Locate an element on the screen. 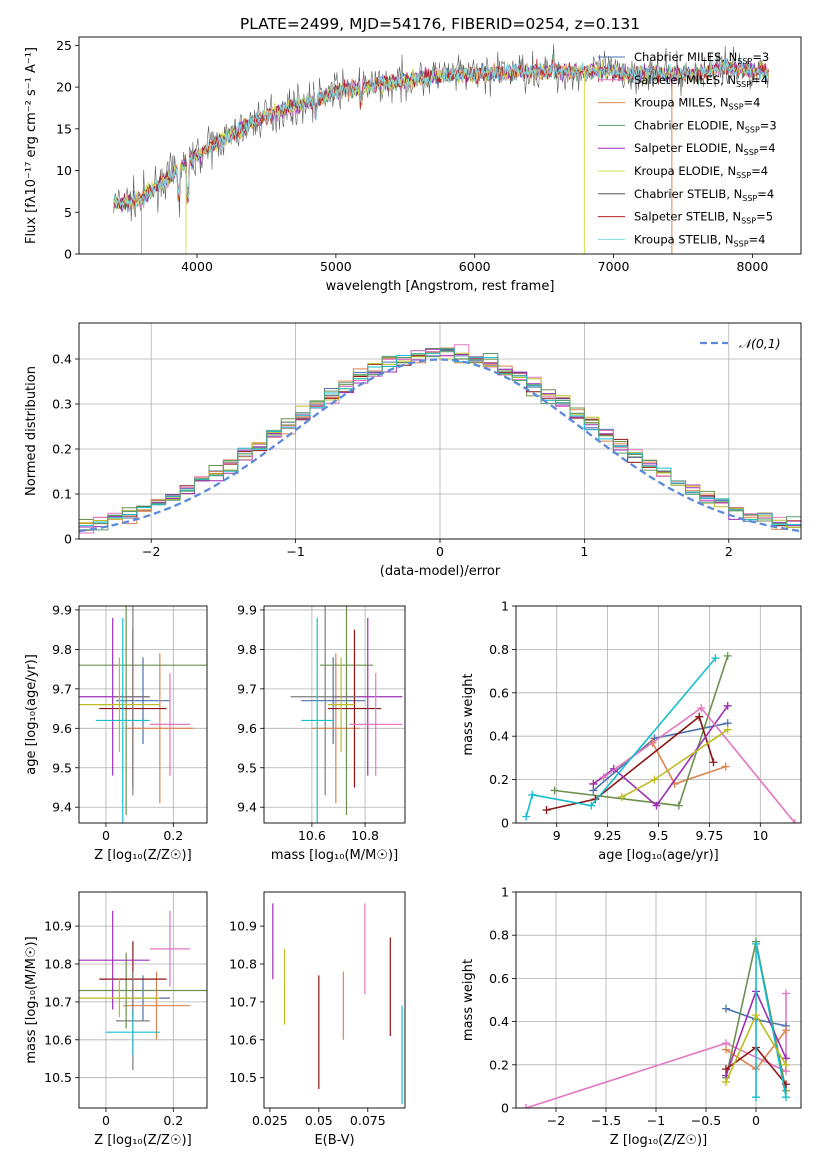 The image size is (819, 1170). x-axis-label: mass [log₁₀(M/M☉)] is located at coordinates (334, 855).